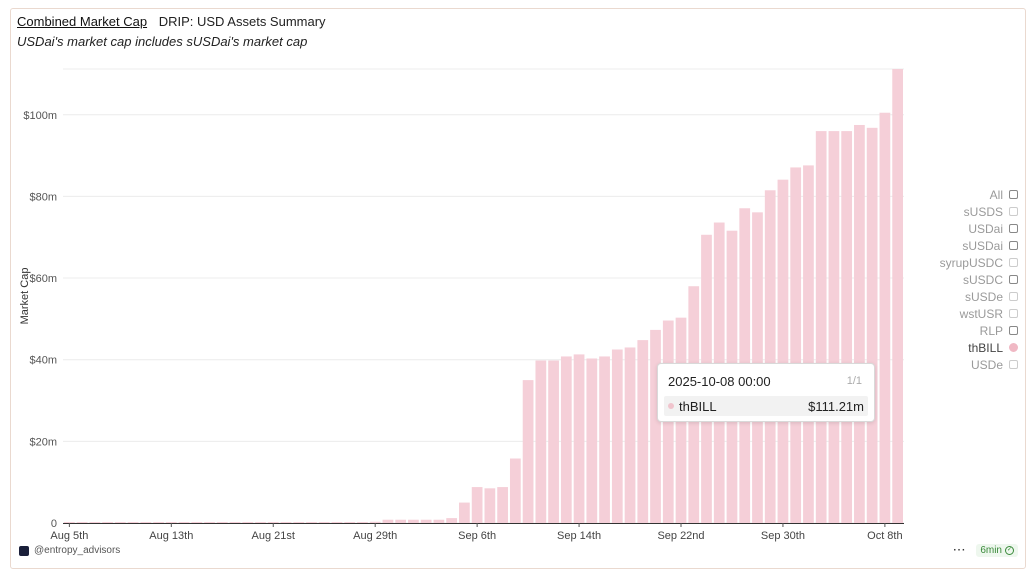 The image size is (1032, 574). What do you see at coordinates (979, 262) in the screenshot?
I see `legend-item-syrupusdc: syrupUSDC` at bounding box center [979, 262].